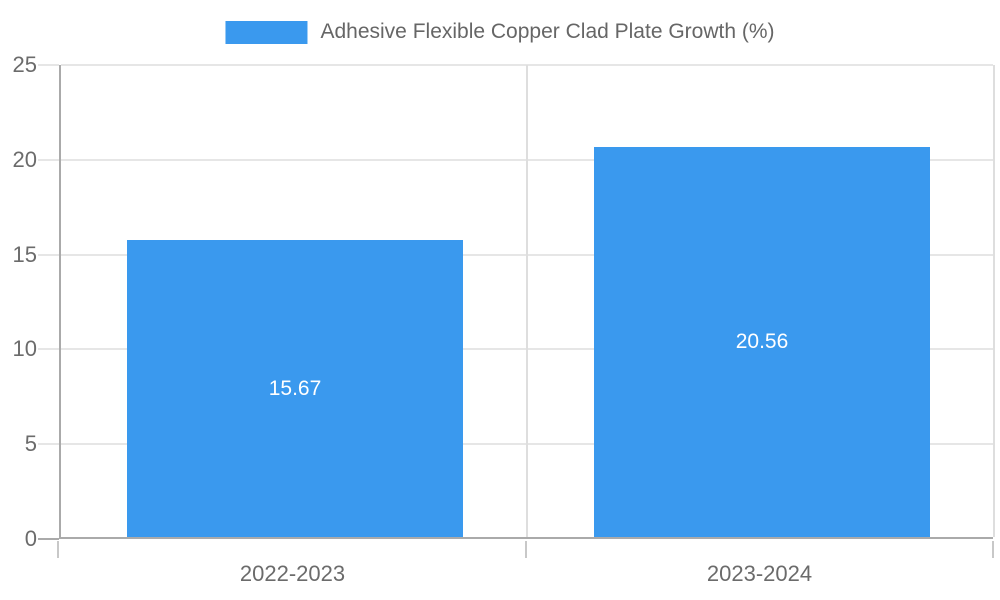 This screenshot has width=1000, height=600. Describe the element at coordinates (24, 254) in the screenshot. I see `y-tick-label: 15` at that location.